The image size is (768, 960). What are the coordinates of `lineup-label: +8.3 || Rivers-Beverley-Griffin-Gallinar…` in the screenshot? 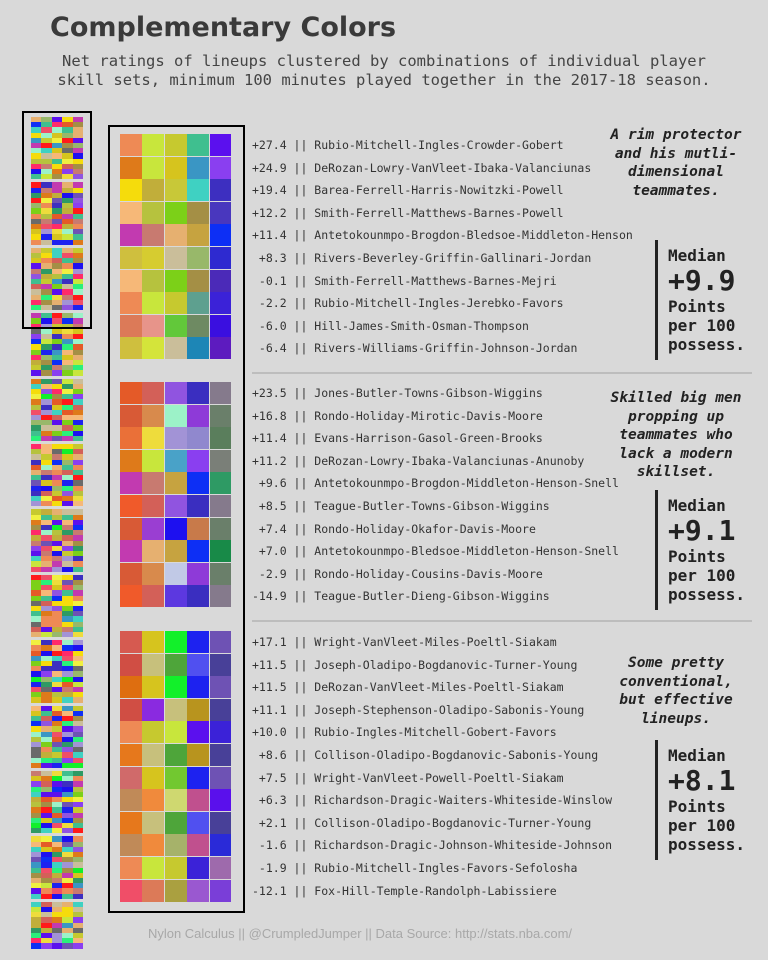 It's located at (422, 258).